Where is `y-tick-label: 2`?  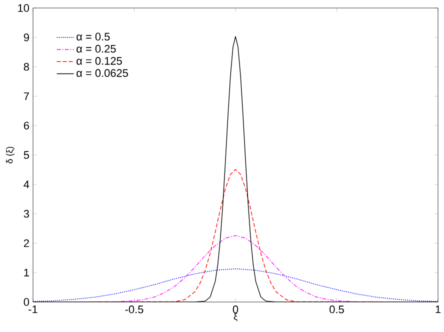 y-tick-label: 2 is located at coordinates (26, 243).